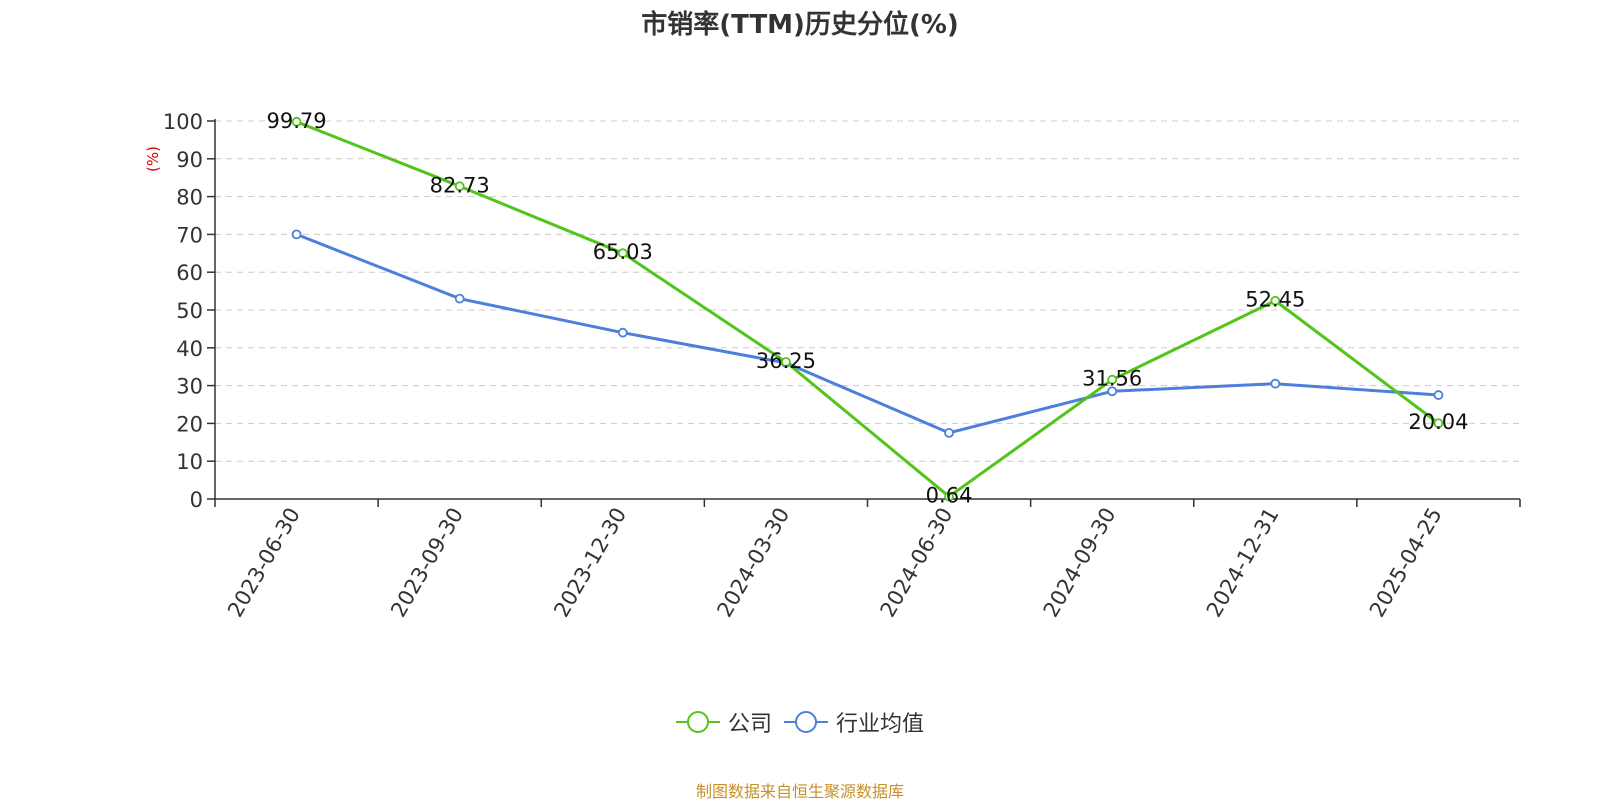 Image resolution: width=1600 pixels, height=802 pixels. I want to click on y-tick-label-50: 50, so click(189, 311).